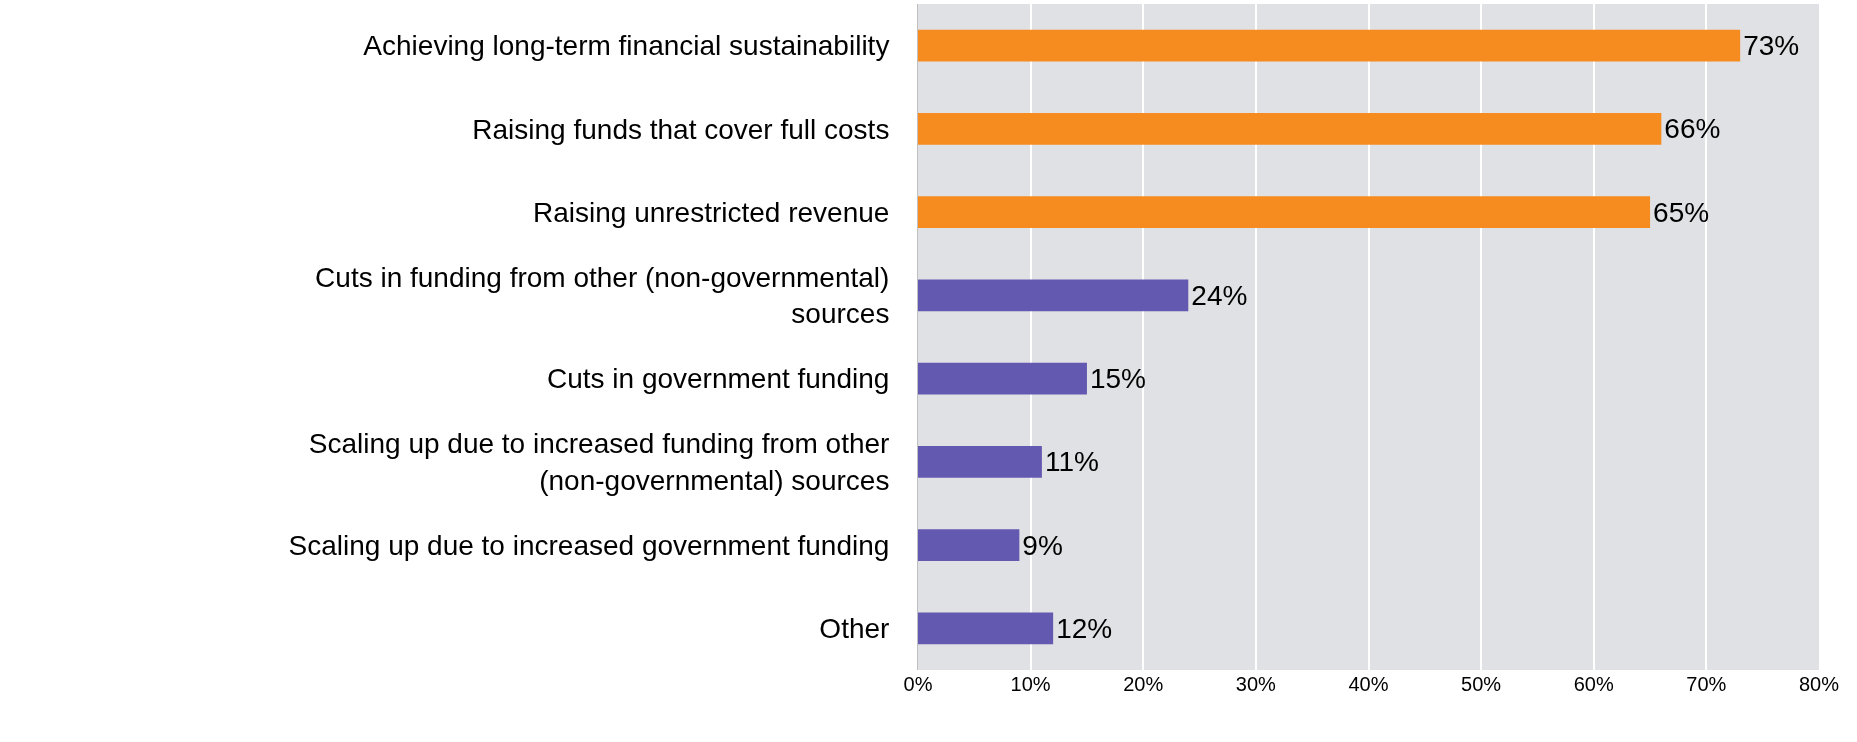 The height and width of the screenshot is (742, 1857). I want to click on data-label: 9%, so click(1042, 545).